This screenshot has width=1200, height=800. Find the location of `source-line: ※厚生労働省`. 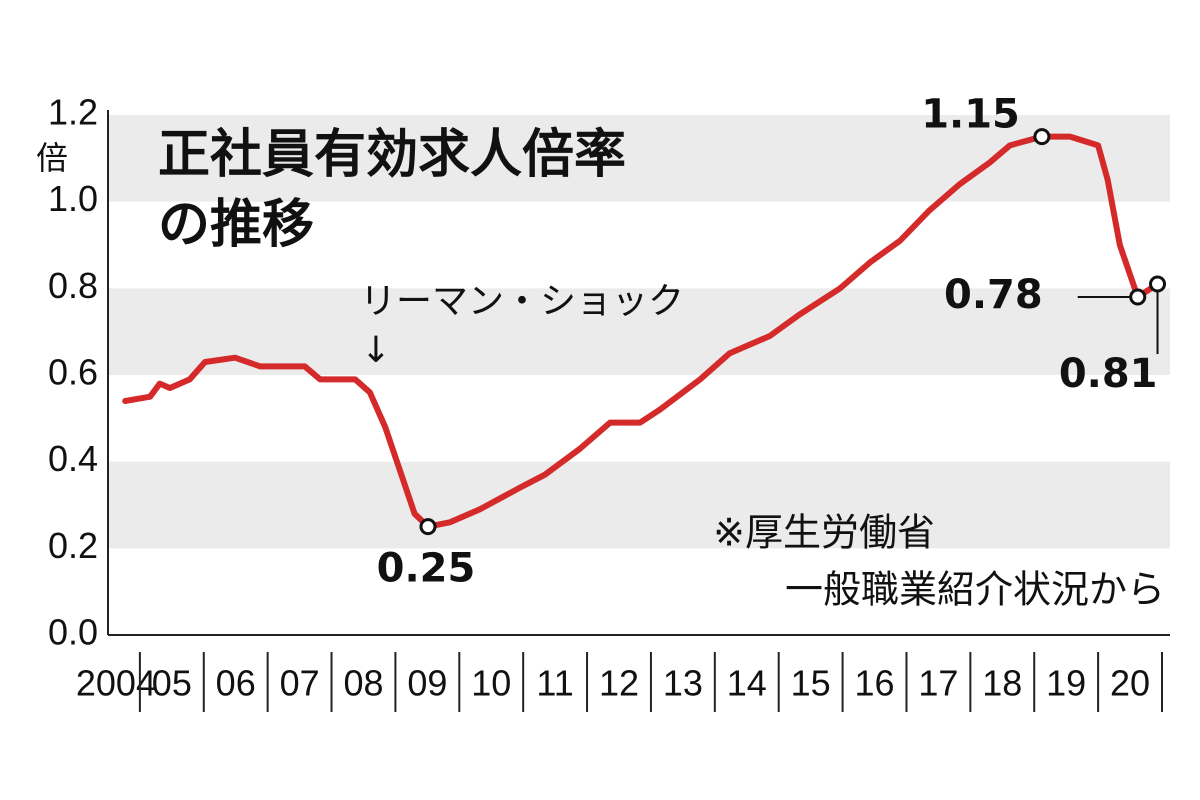

source-line: ※厚生労働省 is located at coordinates (824, 533).